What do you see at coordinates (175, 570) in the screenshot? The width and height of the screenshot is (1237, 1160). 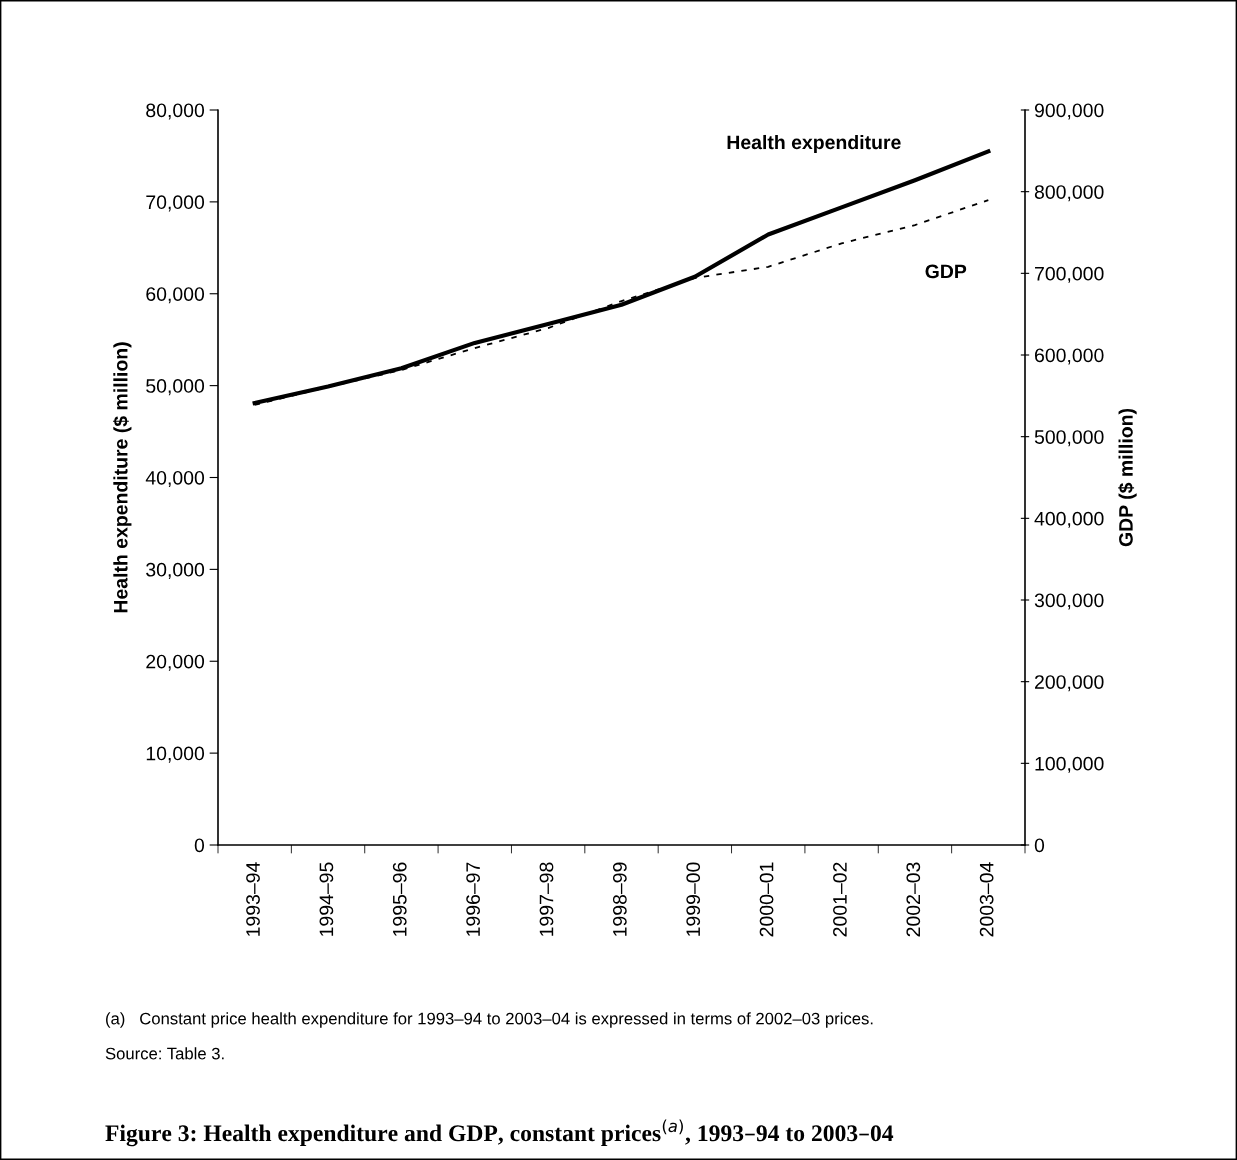 I see `y-tick-label: 30,000` at bounding box center [175, 570].